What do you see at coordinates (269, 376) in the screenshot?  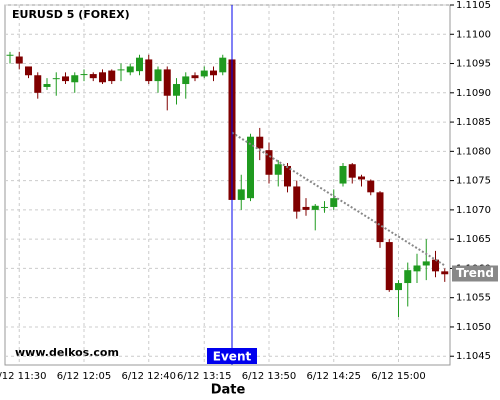 I see `x-tick-label: 6/12 13:50` at bounding box center [269, 376].